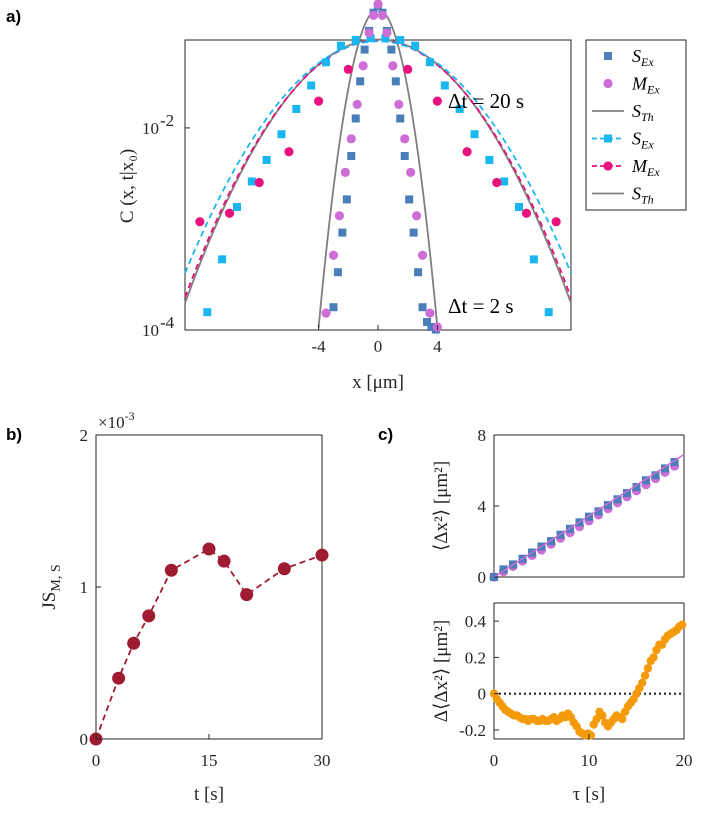 This screenshot has height=820, width=709. I want to click on legend-label-3: SEx, so click(643, 140).